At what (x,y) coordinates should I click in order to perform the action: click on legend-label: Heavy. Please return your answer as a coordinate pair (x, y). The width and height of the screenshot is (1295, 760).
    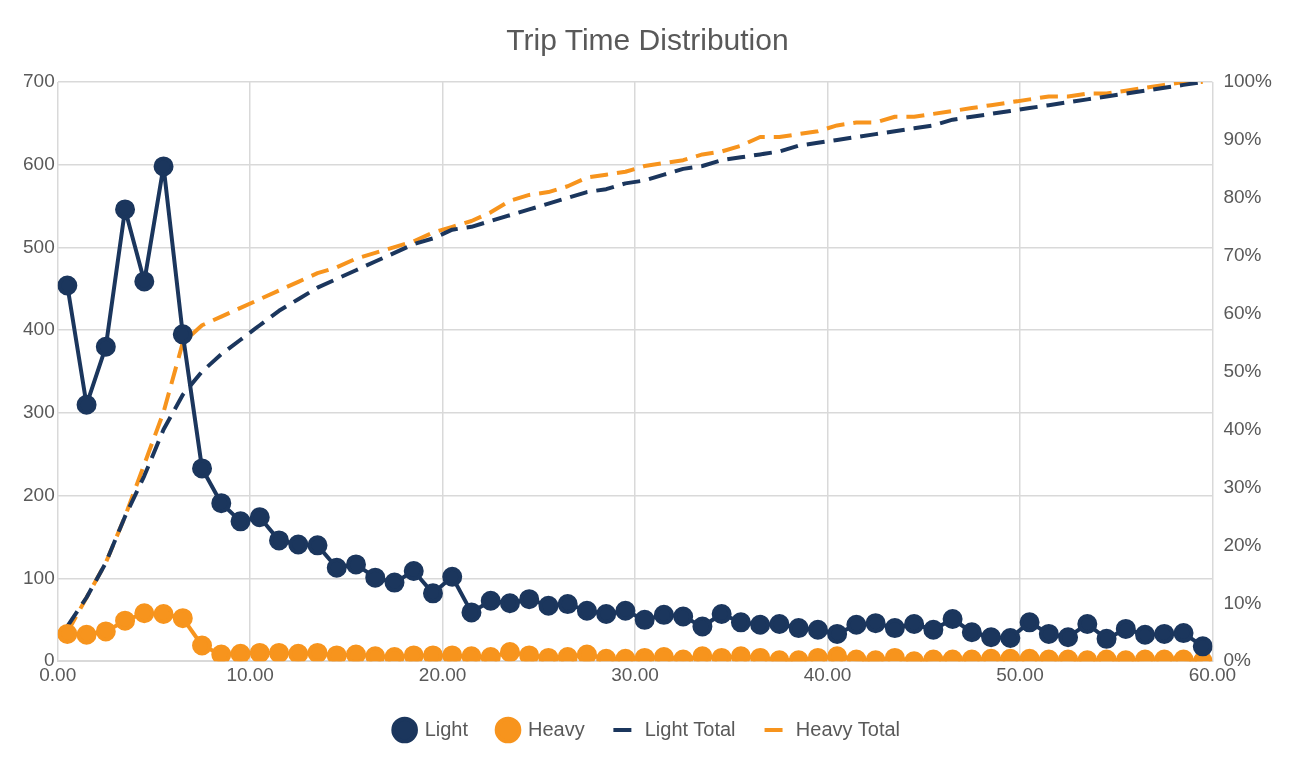
    Looking at the image, I should click on (556, 728).